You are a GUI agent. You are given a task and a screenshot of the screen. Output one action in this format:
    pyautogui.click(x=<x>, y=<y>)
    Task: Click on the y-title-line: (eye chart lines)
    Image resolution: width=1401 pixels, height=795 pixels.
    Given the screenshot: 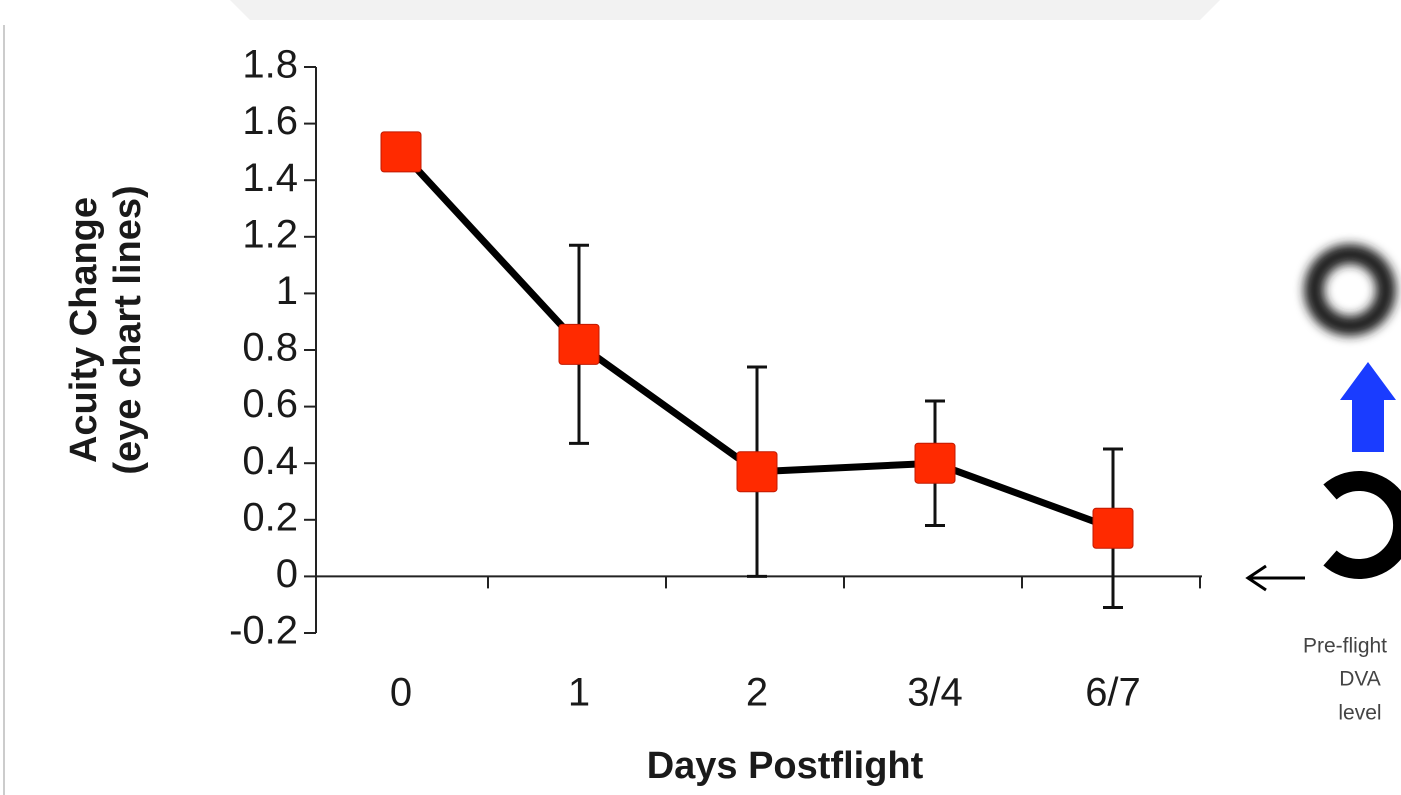 What is the action you would take?
    pyautogui.click(x=128, y=329)
    